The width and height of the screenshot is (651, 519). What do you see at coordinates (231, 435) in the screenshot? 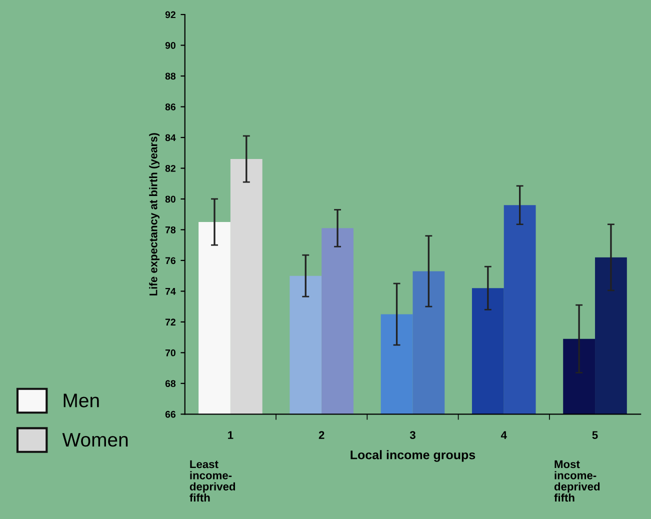
I see `x-tick-label: 1` at bounding box center [231, 435].